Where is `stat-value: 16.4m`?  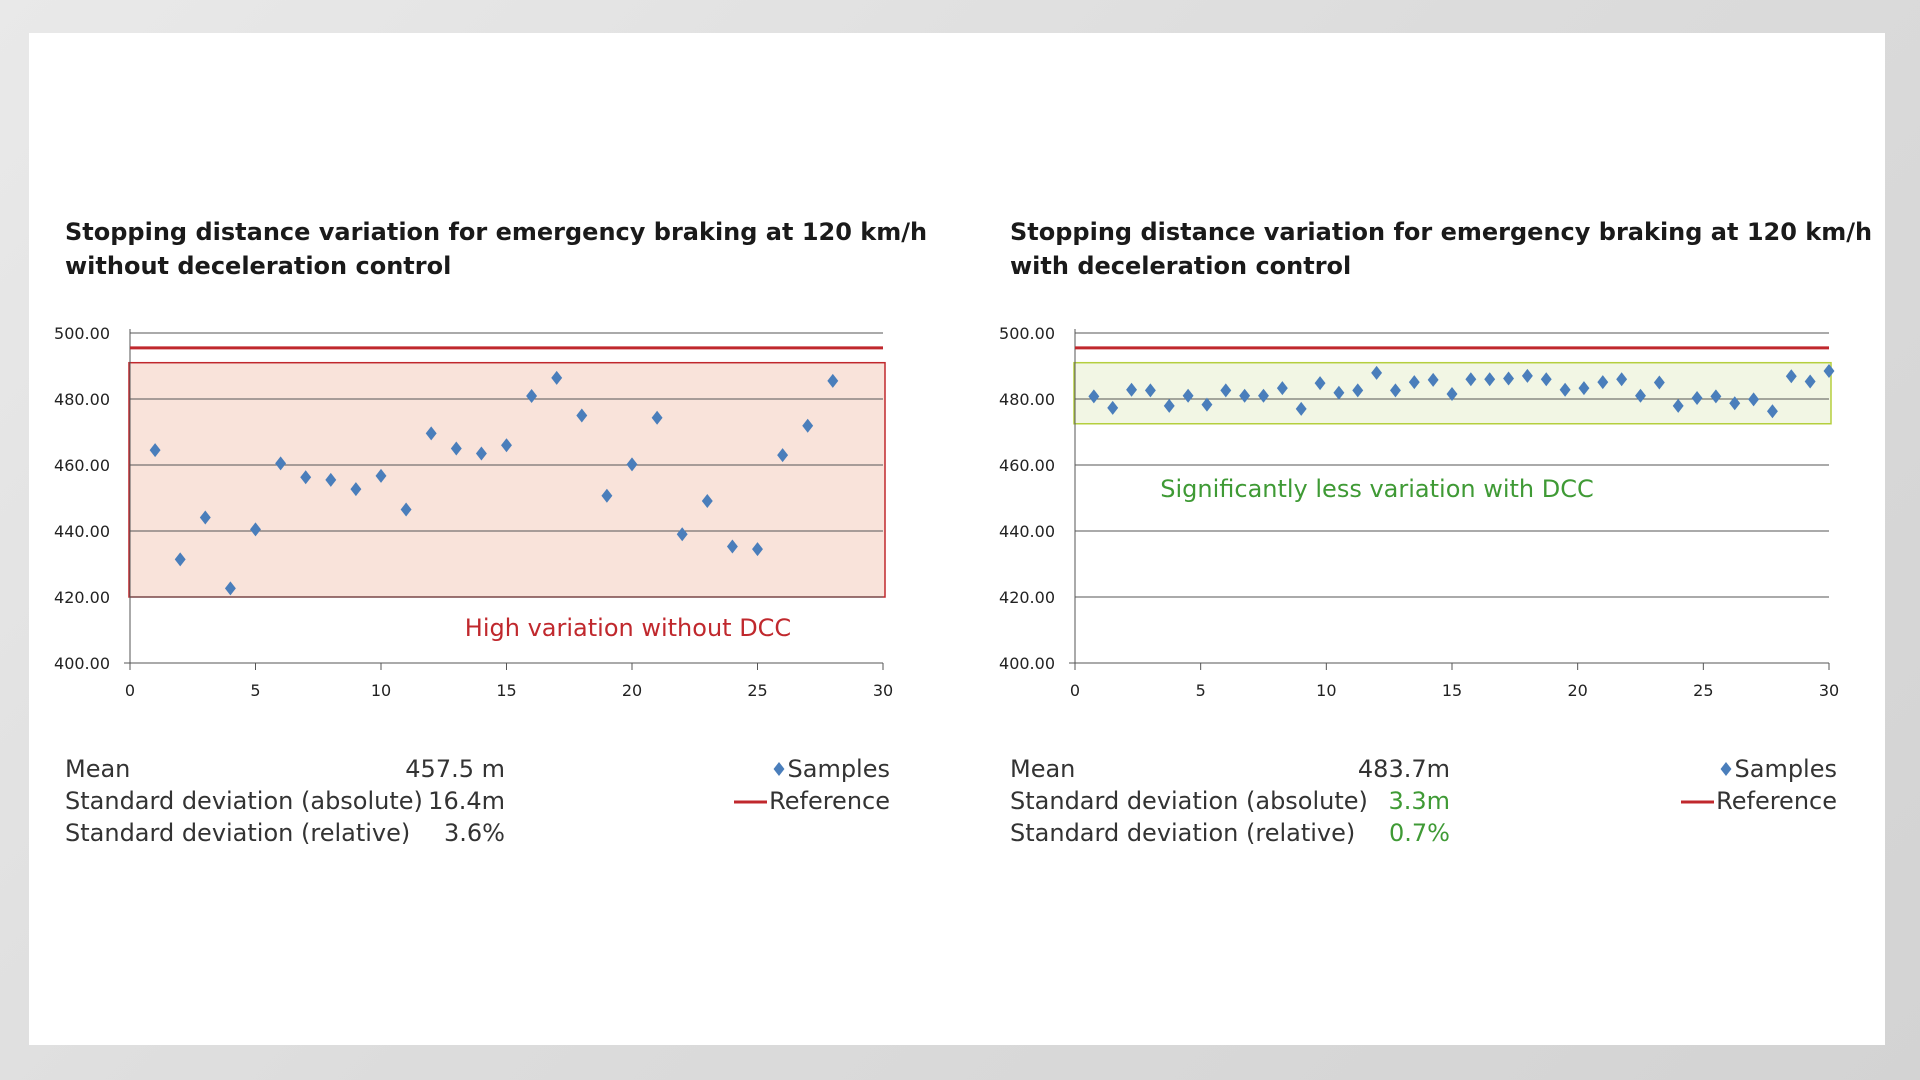 stat-value: 16.4m is located at coordinates (466, 801).